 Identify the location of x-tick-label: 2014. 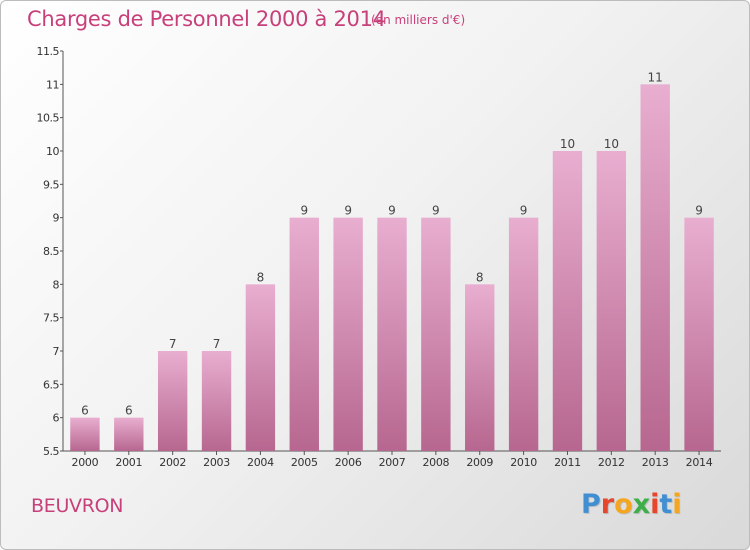
(699, 462).